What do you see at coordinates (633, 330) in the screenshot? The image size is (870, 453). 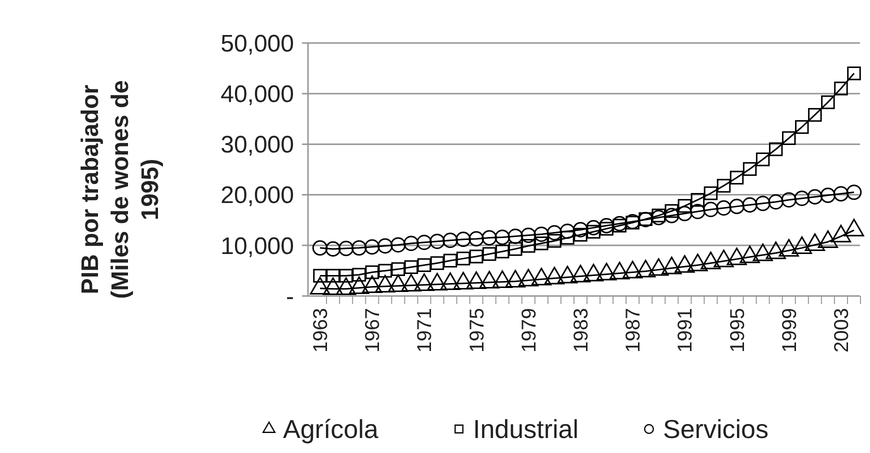 I see `x-tick-label: 1987` at bounding box center [633, 330].